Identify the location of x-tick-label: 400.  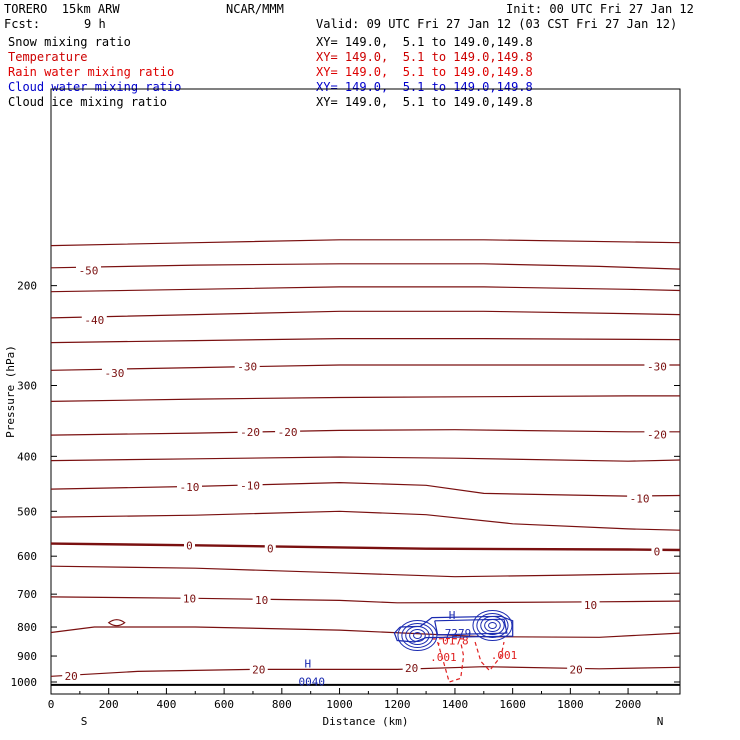
(166, 704).